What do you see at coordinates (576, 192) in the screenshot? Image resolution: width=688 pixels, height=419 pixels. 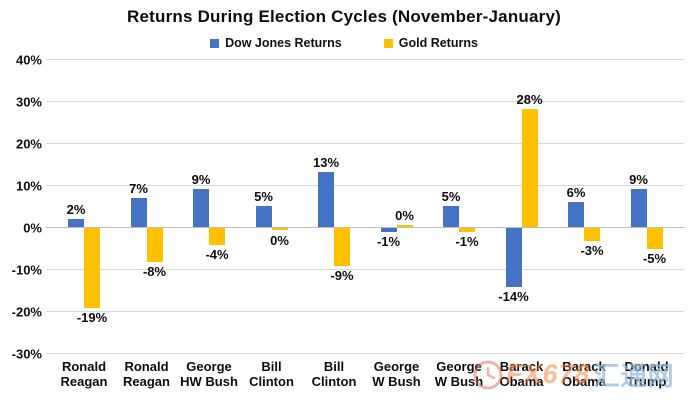 I see `data-label: 6%` at bounding box center [576, 192].